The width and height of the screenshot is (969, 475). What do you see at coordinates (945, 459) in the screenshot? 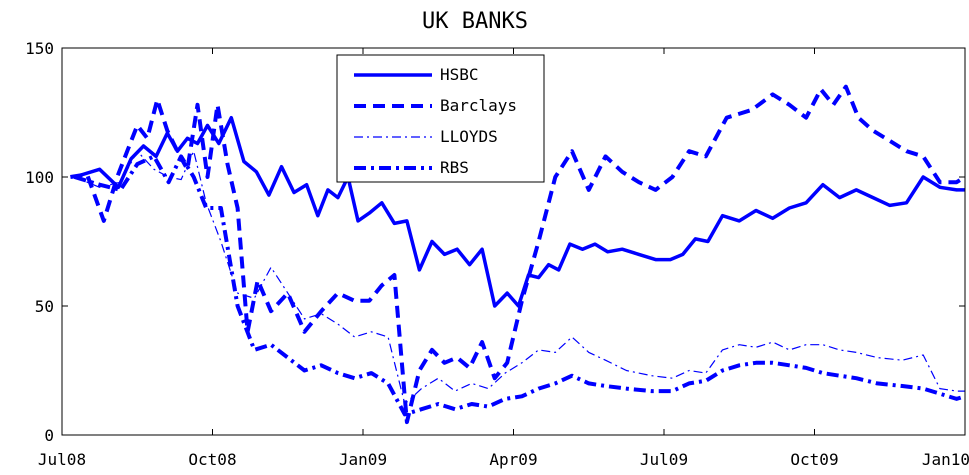
I see `x-tick-label: Jan10` at bounding box center [945, 459].